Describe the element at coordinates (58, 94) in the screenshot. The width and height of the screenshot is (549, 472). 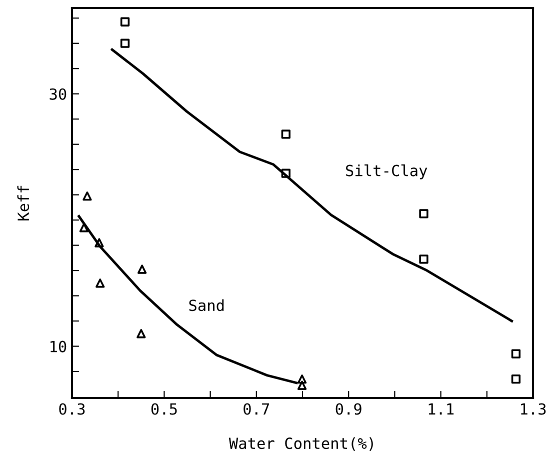
I see `y-tick-label: 30` at that location.